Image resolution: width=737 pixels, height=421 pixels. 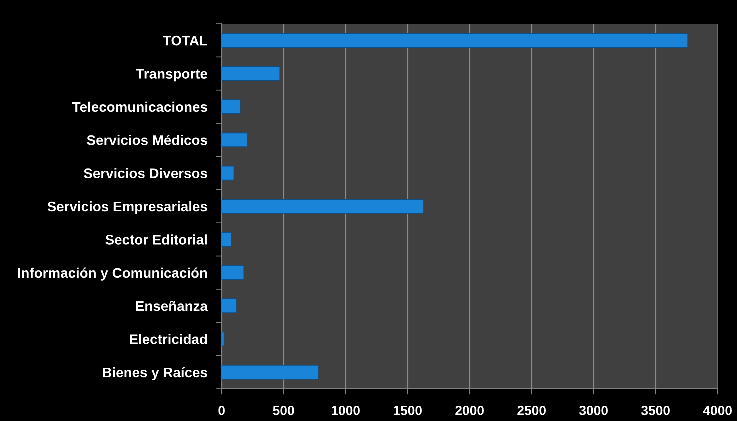 I want to click on y-tick-label: Servicios Empresariales, so click(x=128, y=207).